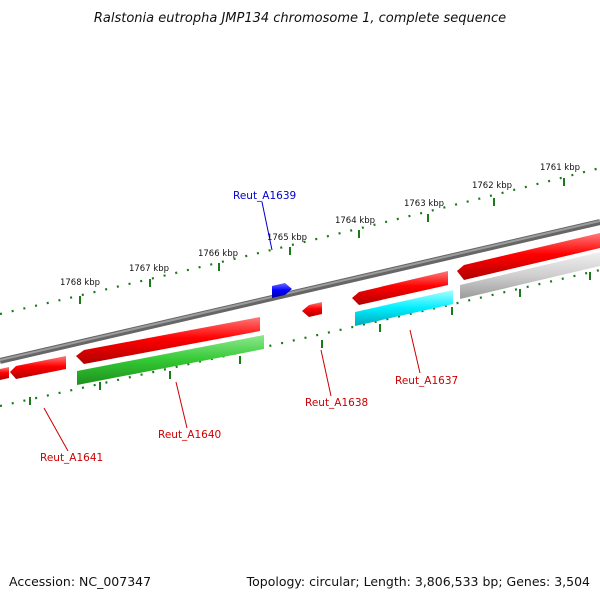 The height and width of the screenshot is (604, 600). Describe the element at coordinates (530, 275) in the screenshot. I see `gene-feature-right` at that location.